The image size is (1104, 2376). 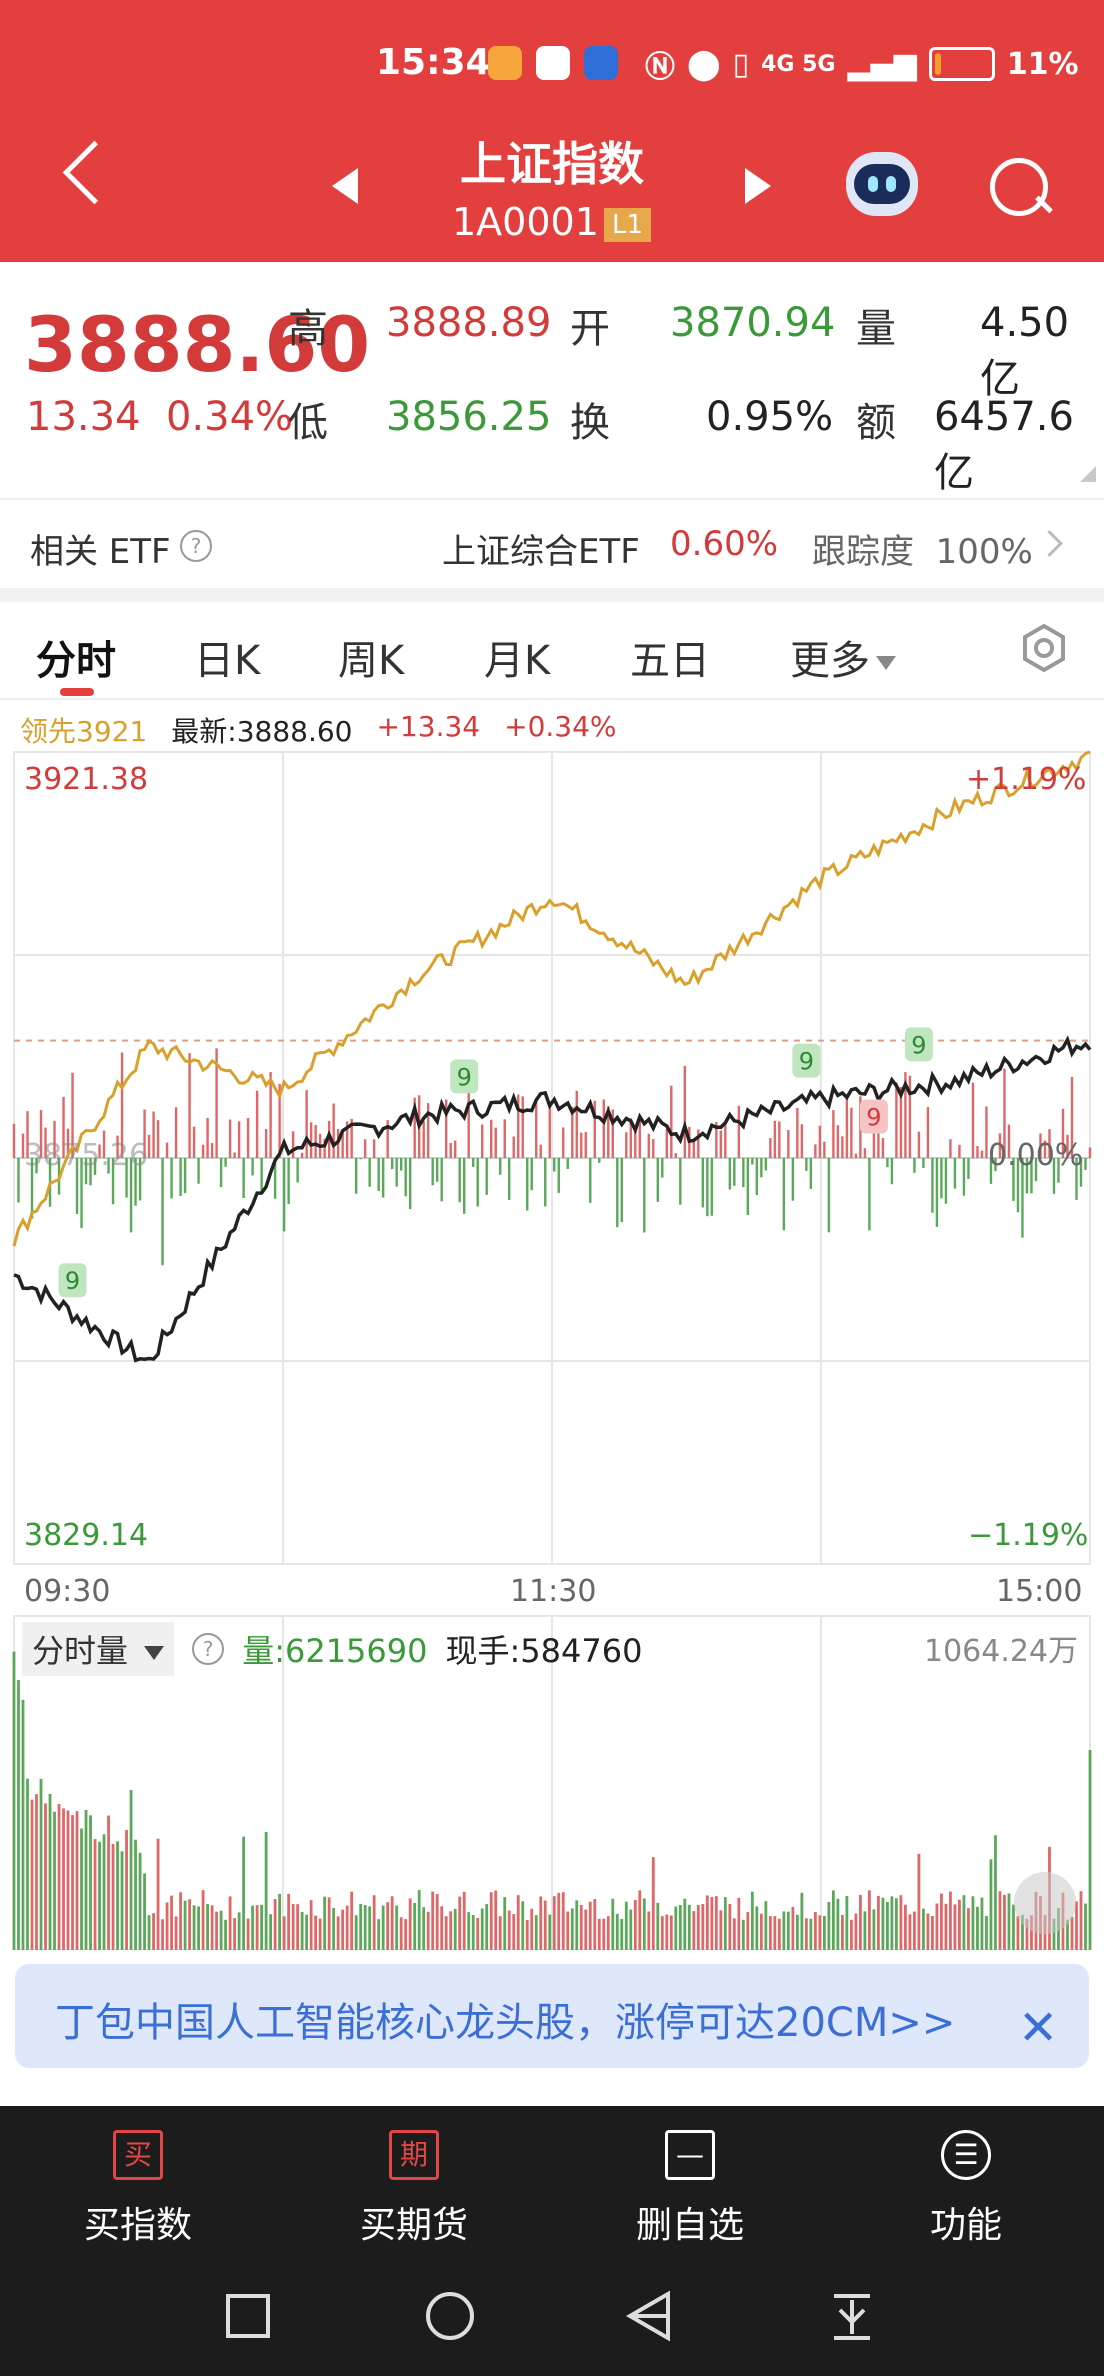 I want to click on legend-leader: 领先3921, so click(x=84, y=731).